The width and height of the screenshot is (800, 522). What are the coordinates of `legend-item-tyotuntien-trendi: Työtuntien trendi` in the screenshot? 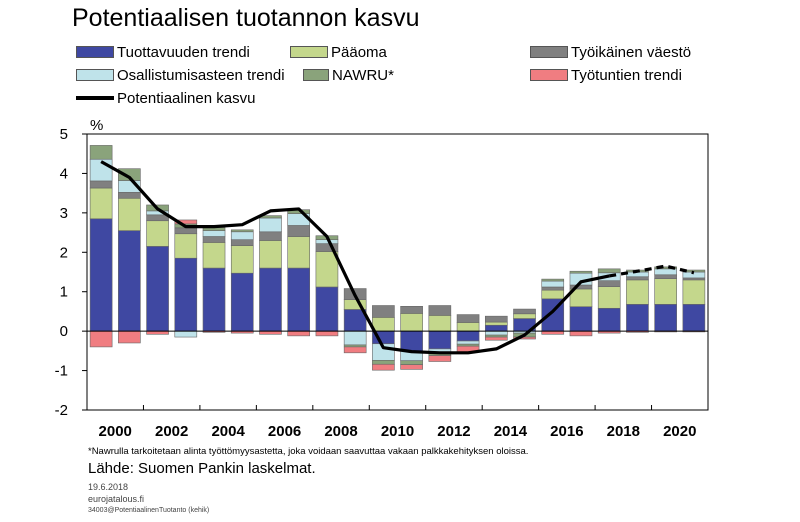 It's located at (606, 75).